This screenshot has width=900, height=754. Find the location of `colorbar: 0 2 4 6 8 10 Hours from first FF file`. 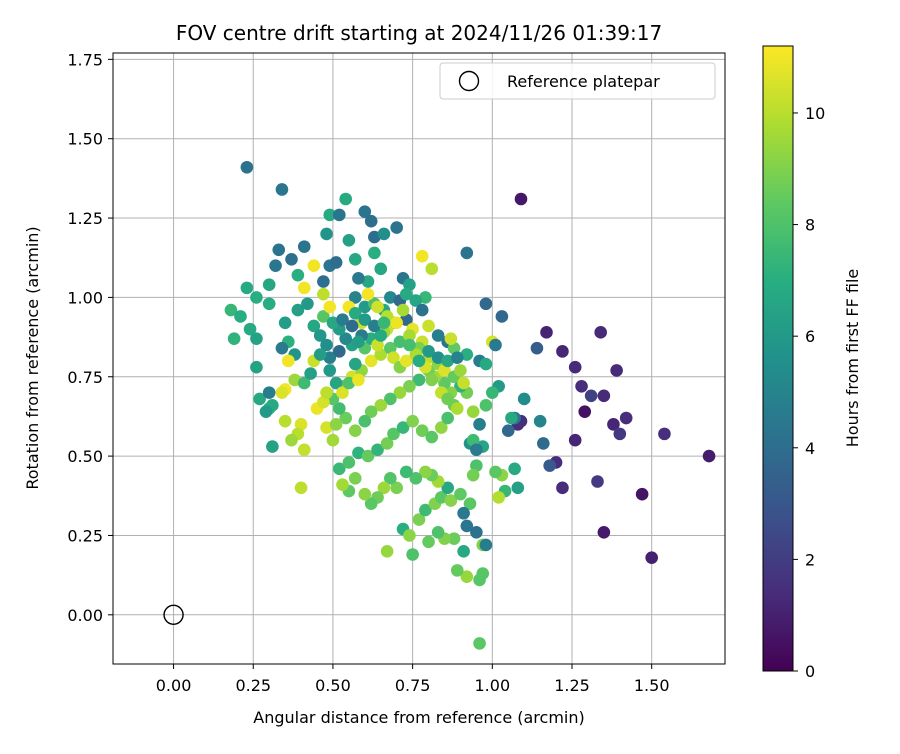

colorbar: 0 2 4 6 8 10 Hours from first FF file is located at coordinates (812, 363).